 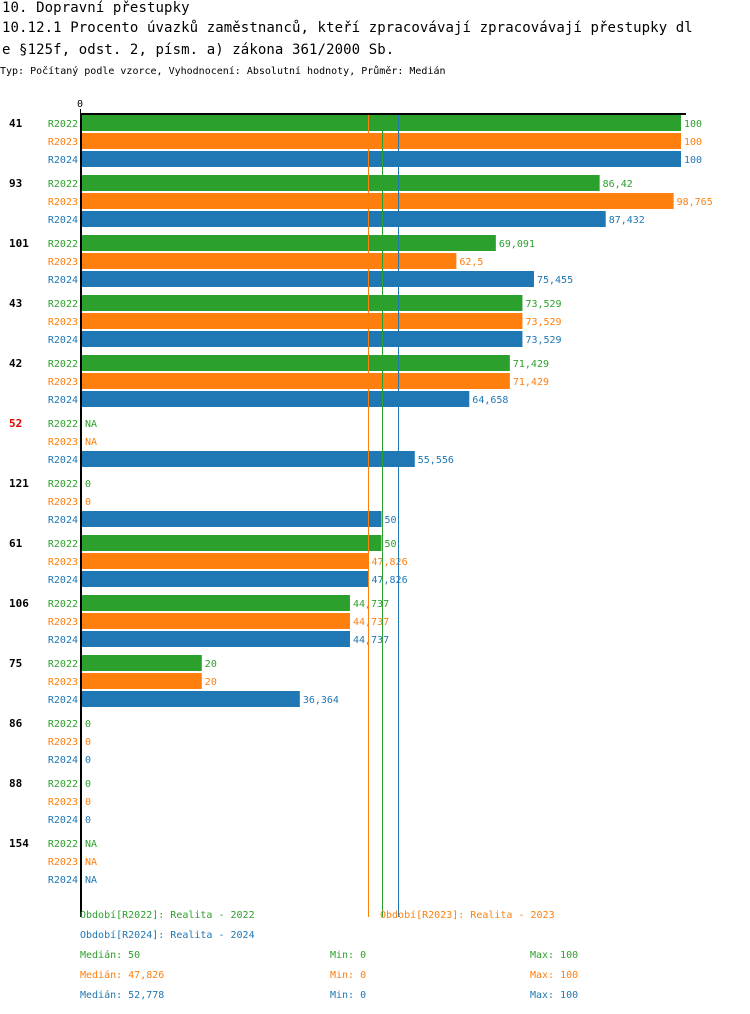 What do you see at coordinates (391, 544) in the screenshot?
I see `data-label: 50` at bounding box center [391, 544].